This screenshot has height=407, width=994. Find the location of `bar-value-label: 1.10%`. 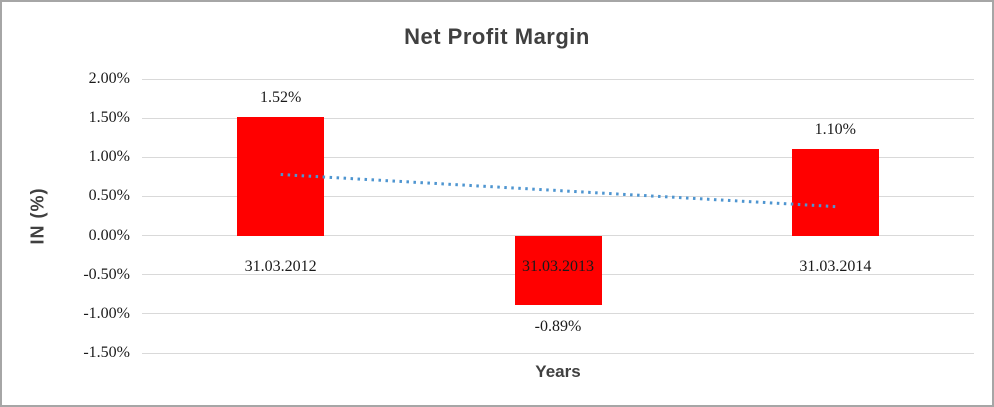

bar-value-label: 1.10% is located at coordinates (835, 130).